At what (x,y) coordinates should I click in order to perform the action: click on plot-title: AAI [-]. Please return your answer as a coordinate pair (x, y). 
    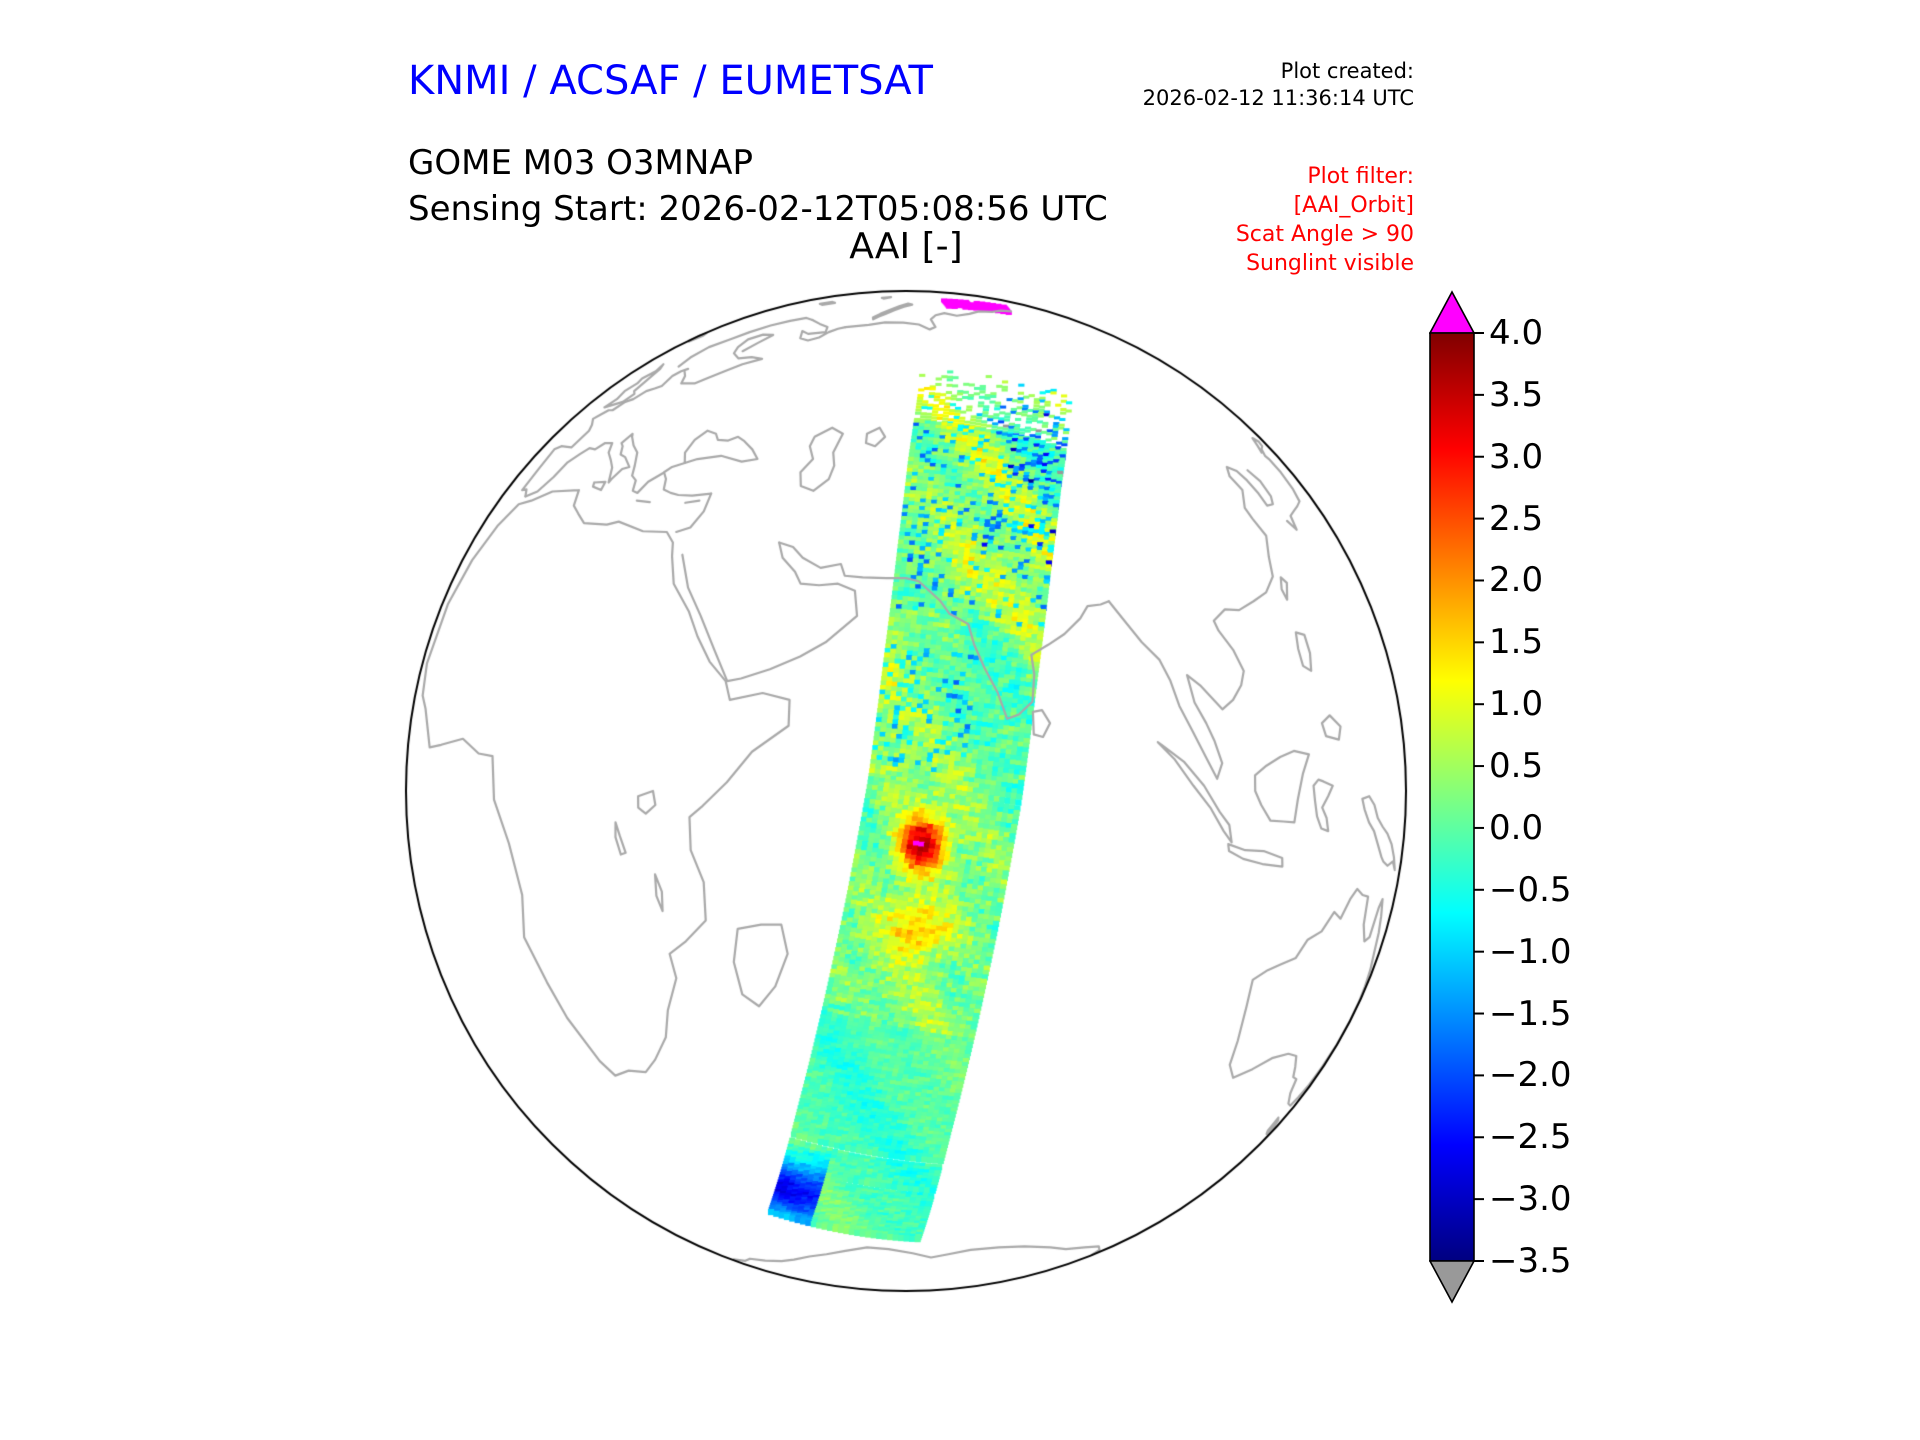
    Looking at the image, I should click on (906, 246).